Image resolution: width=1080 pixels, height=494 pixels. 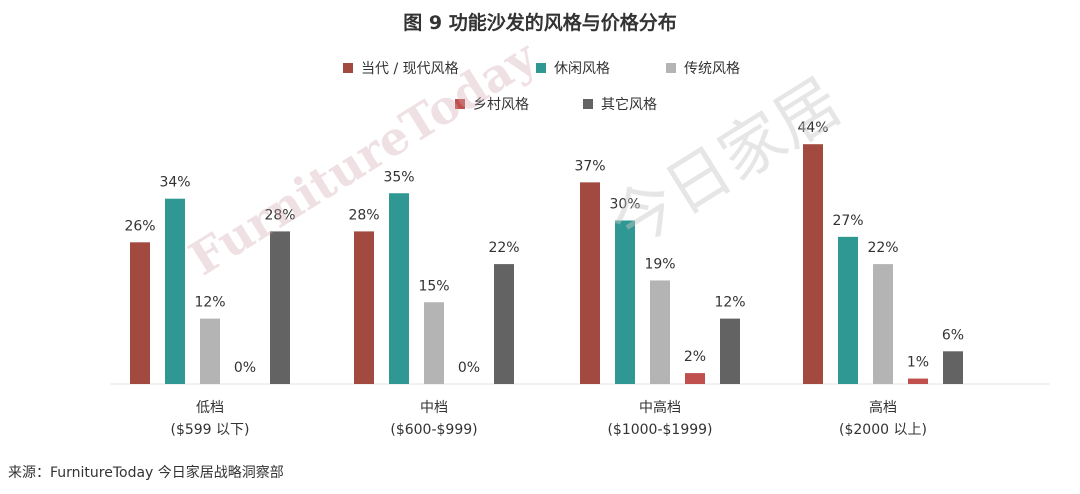 What do you see at coordinates (883, 430) in the screenshot?
I see `x-tick-label: ($2000 以上)` at bounding box center [883, 430].